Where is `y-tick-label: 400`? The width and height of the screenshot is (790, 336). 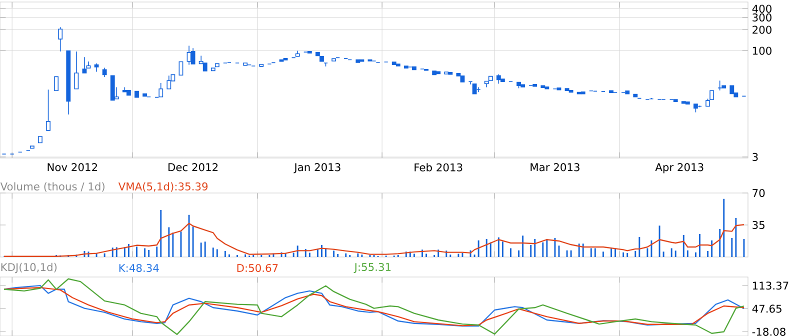
y-tick-label: 400 is located at coordinates (762, 8).